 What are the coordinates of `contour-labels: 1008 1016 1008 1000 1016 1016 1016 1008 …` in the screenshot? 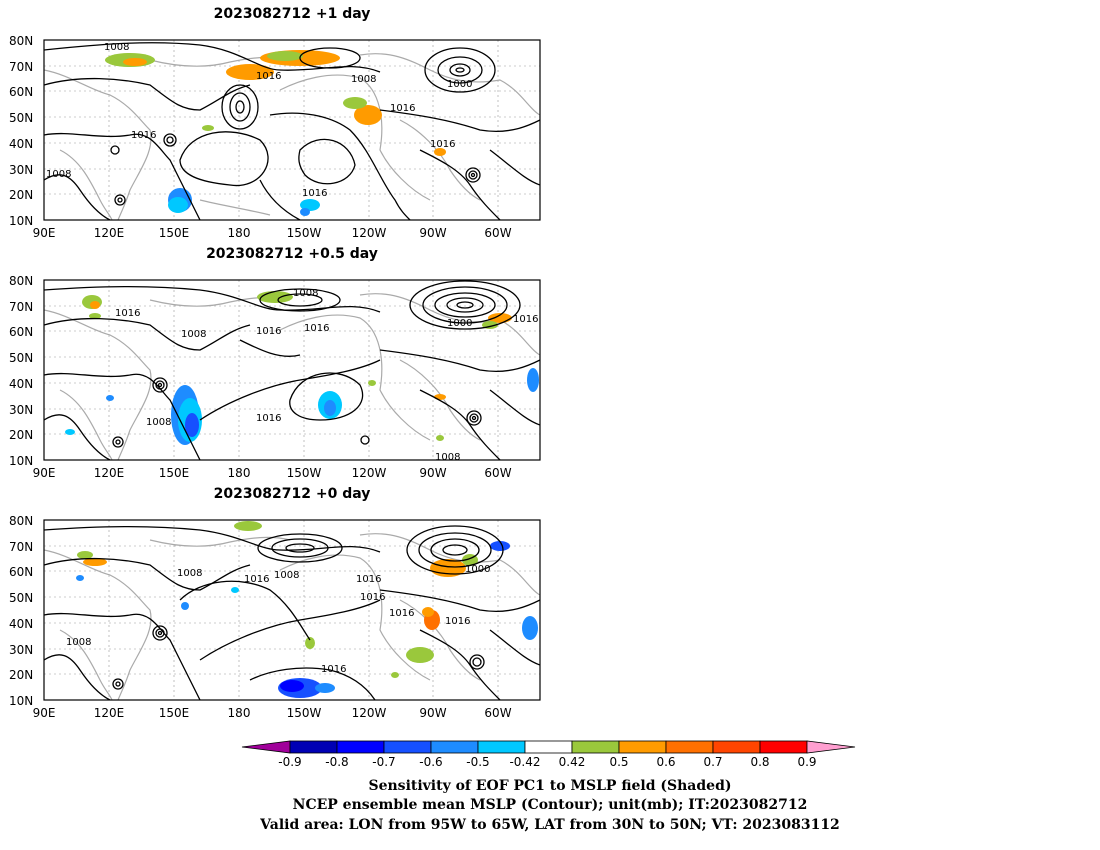 It's located at (259, 120).